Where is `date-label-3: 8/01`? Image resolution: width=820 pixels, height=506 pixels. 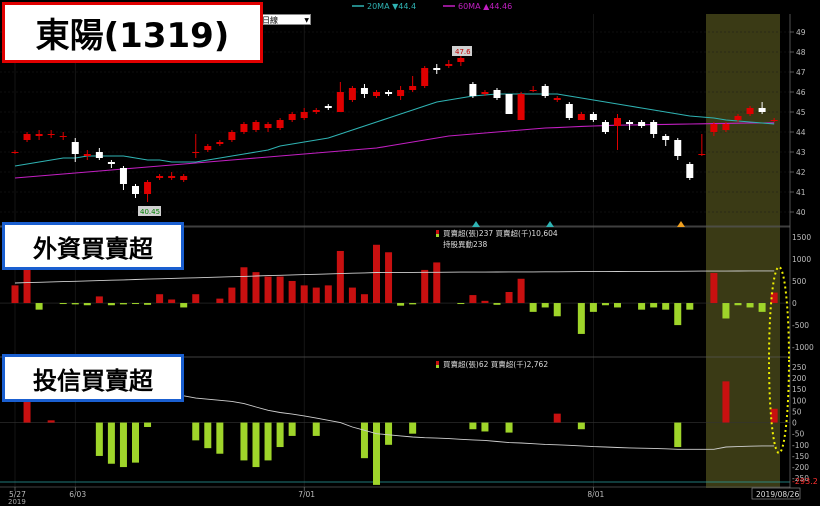
date-label-3: 8/01 is located at coordinates (595, 494).